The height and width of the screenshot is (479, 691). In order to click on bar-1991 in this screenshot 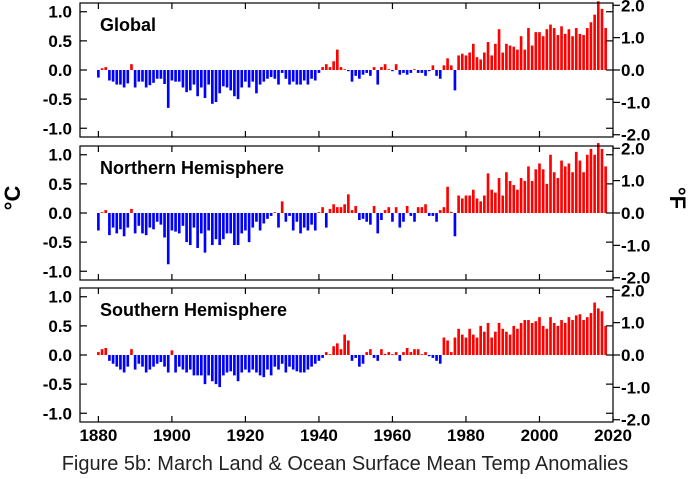, I will do `click(506, 192)`.